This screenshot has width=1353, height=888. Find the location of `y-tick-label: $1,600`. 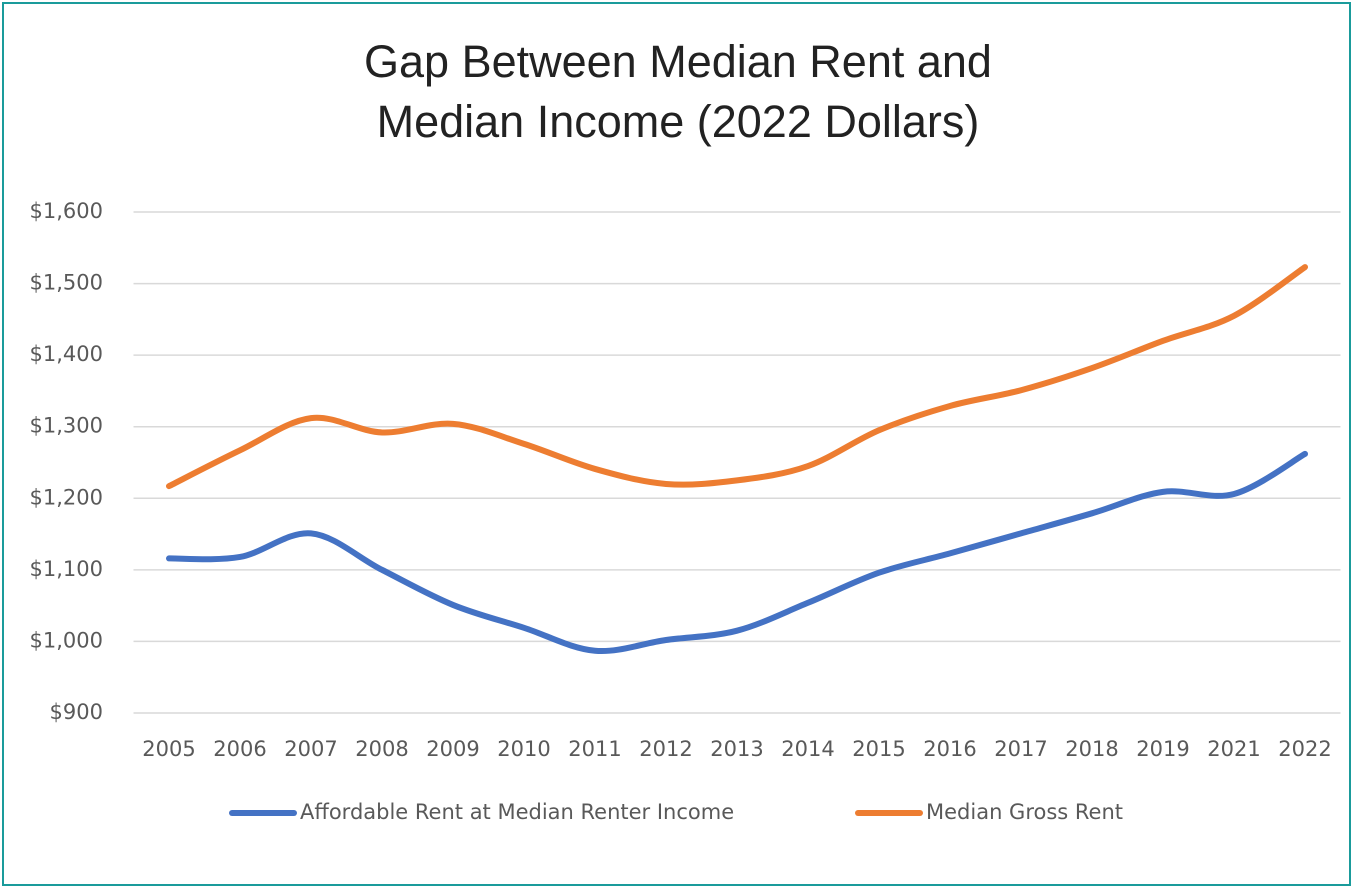

y-tick-label: $1,600 is located at coordinates (66, 211).